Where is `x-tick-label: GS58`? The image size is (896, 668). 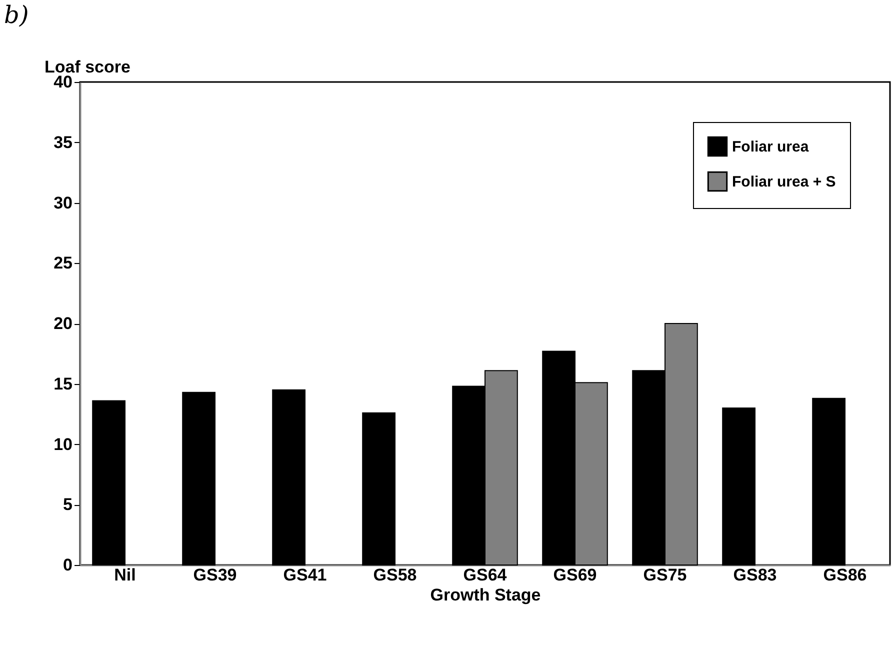
x-tick-label: GS58 is located at coordinates (395, 575).